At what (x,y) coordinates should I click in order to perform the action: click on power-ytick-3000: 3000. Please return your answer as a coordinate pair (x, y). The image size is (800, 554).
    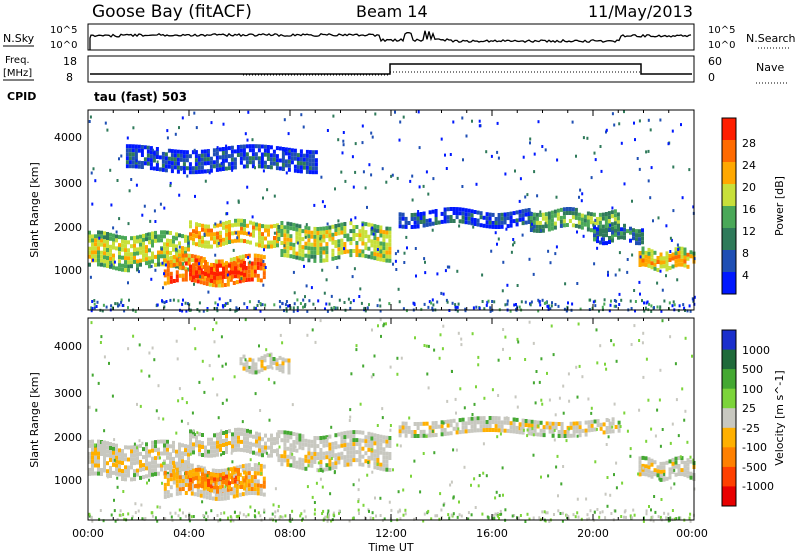
    Looking at the image, I should click on (68, 183).